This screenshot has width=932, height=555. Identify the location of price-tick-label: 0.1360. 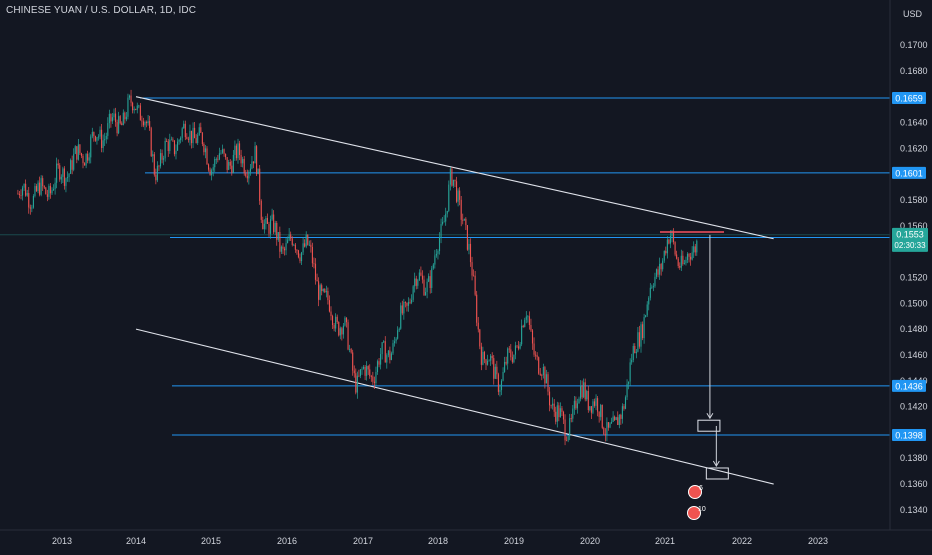
(914, 484).